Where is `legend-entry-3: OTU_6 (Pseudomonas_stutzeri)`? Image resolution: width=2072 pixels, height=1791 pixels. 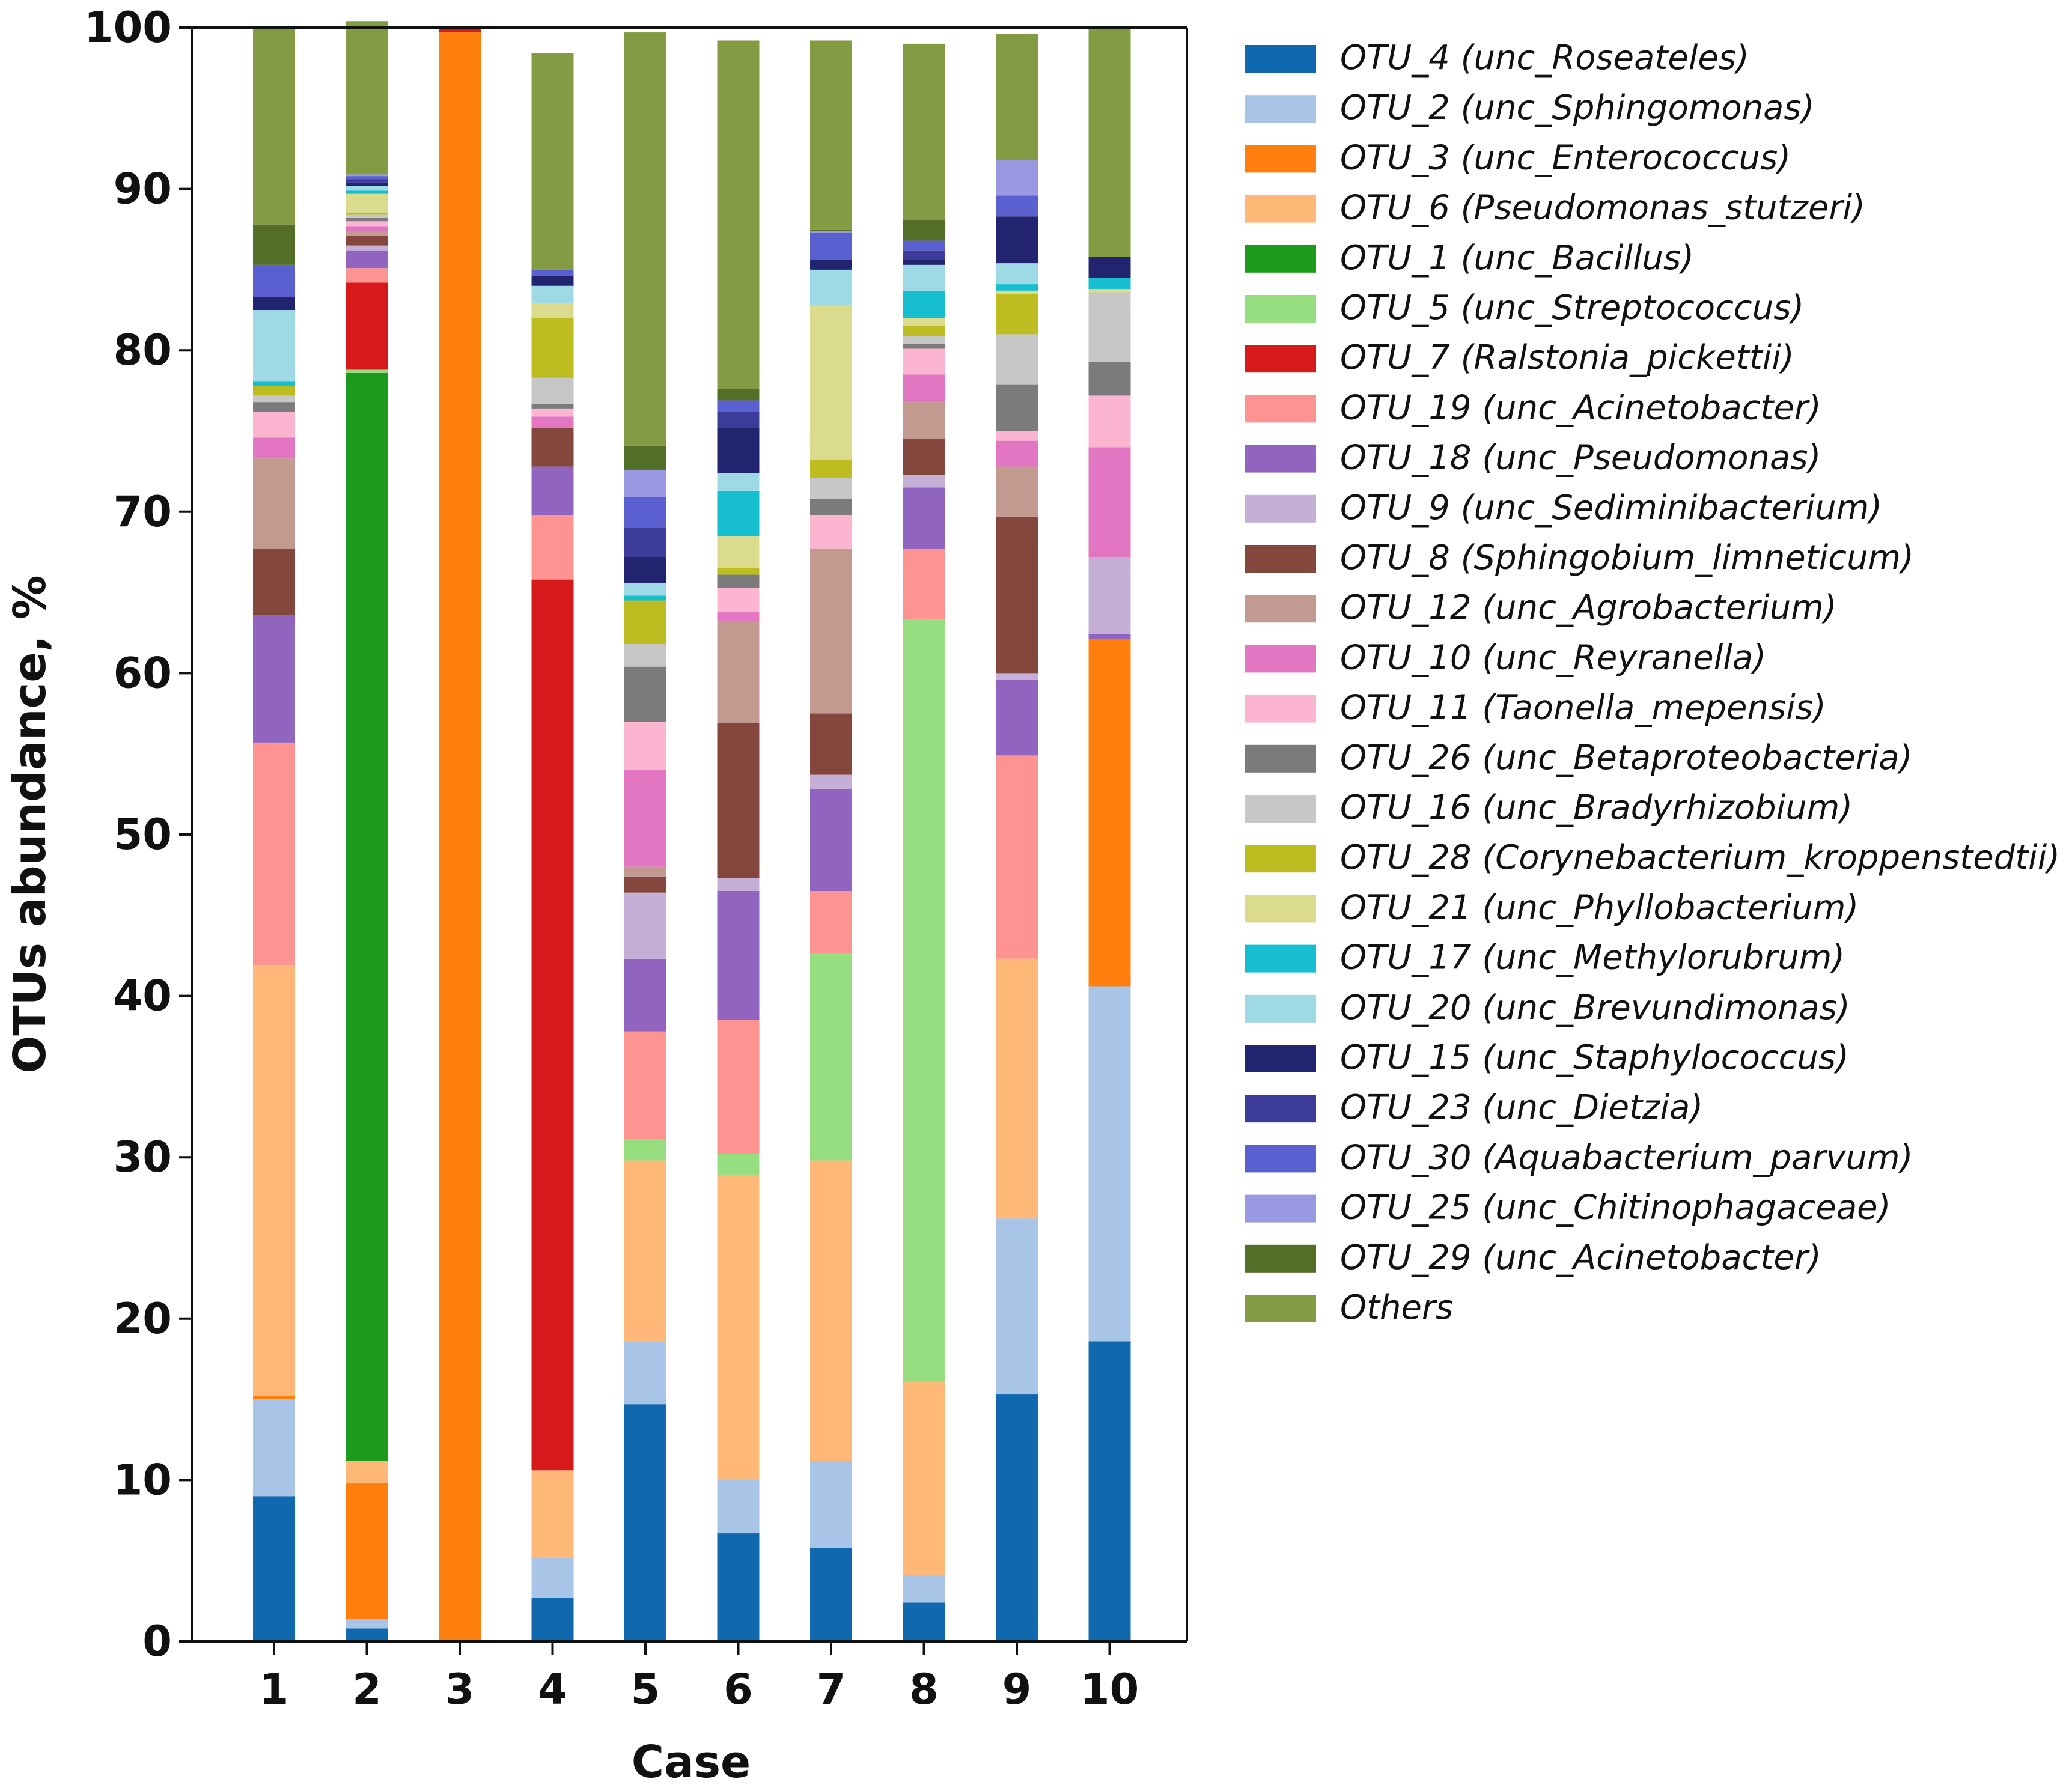
legend-entry-3: OTU_6 (Pseudomonas_stutzeri) is located at coordinates (1555, 208).